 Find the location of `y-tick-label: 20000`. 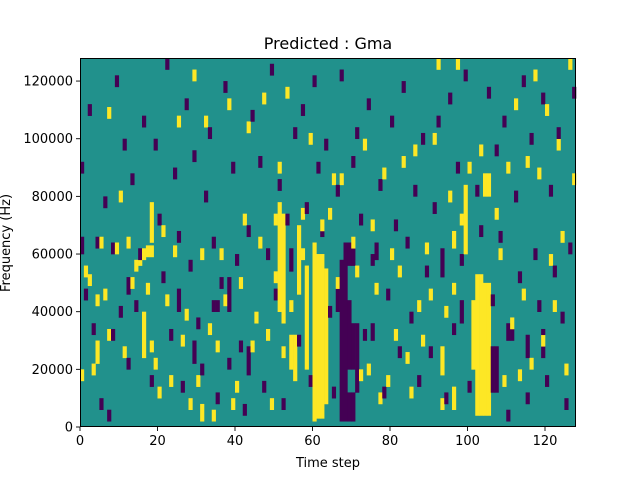

y-tick-label: 20000 is located at coordinates (52, 370).